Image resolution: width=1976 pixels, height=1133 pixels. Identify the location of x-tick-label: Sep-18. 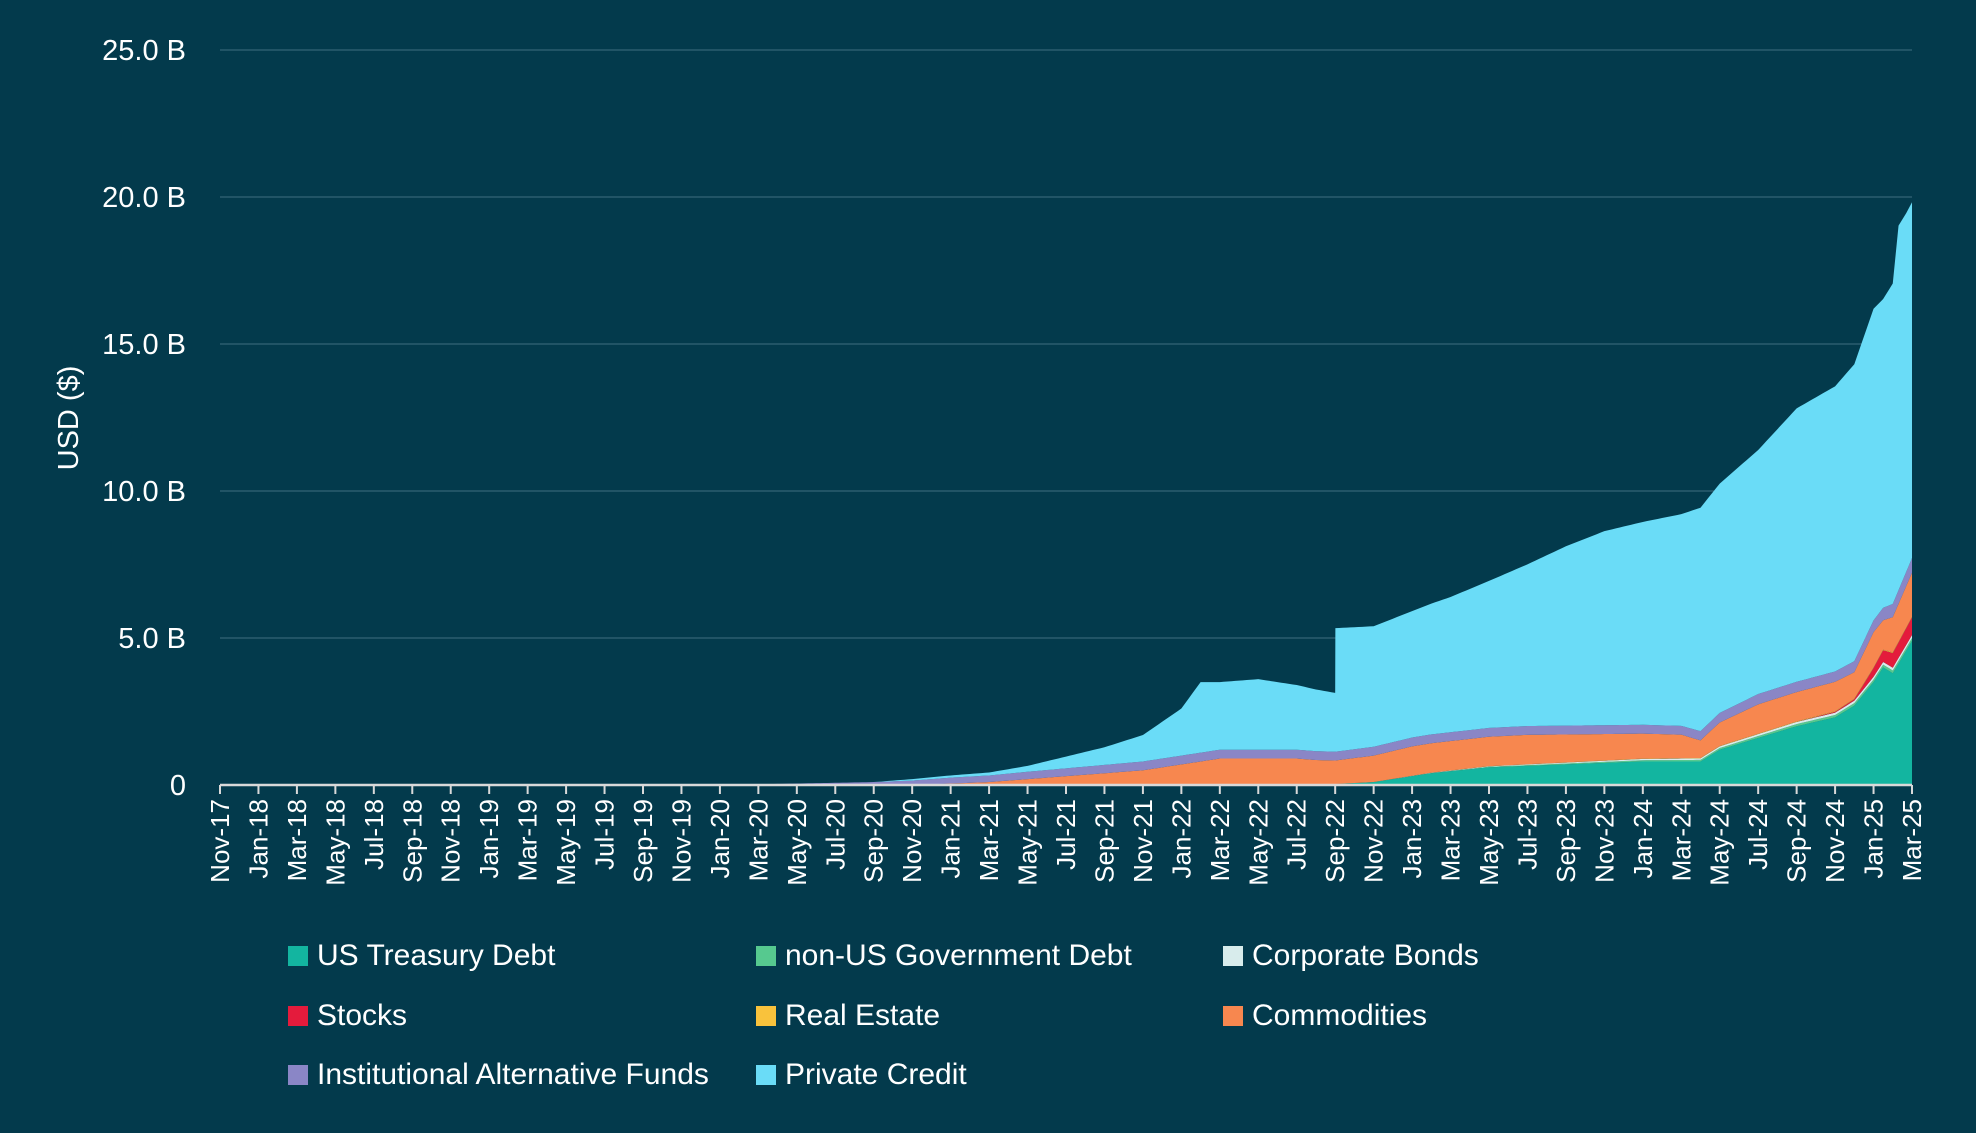
(412, 841).